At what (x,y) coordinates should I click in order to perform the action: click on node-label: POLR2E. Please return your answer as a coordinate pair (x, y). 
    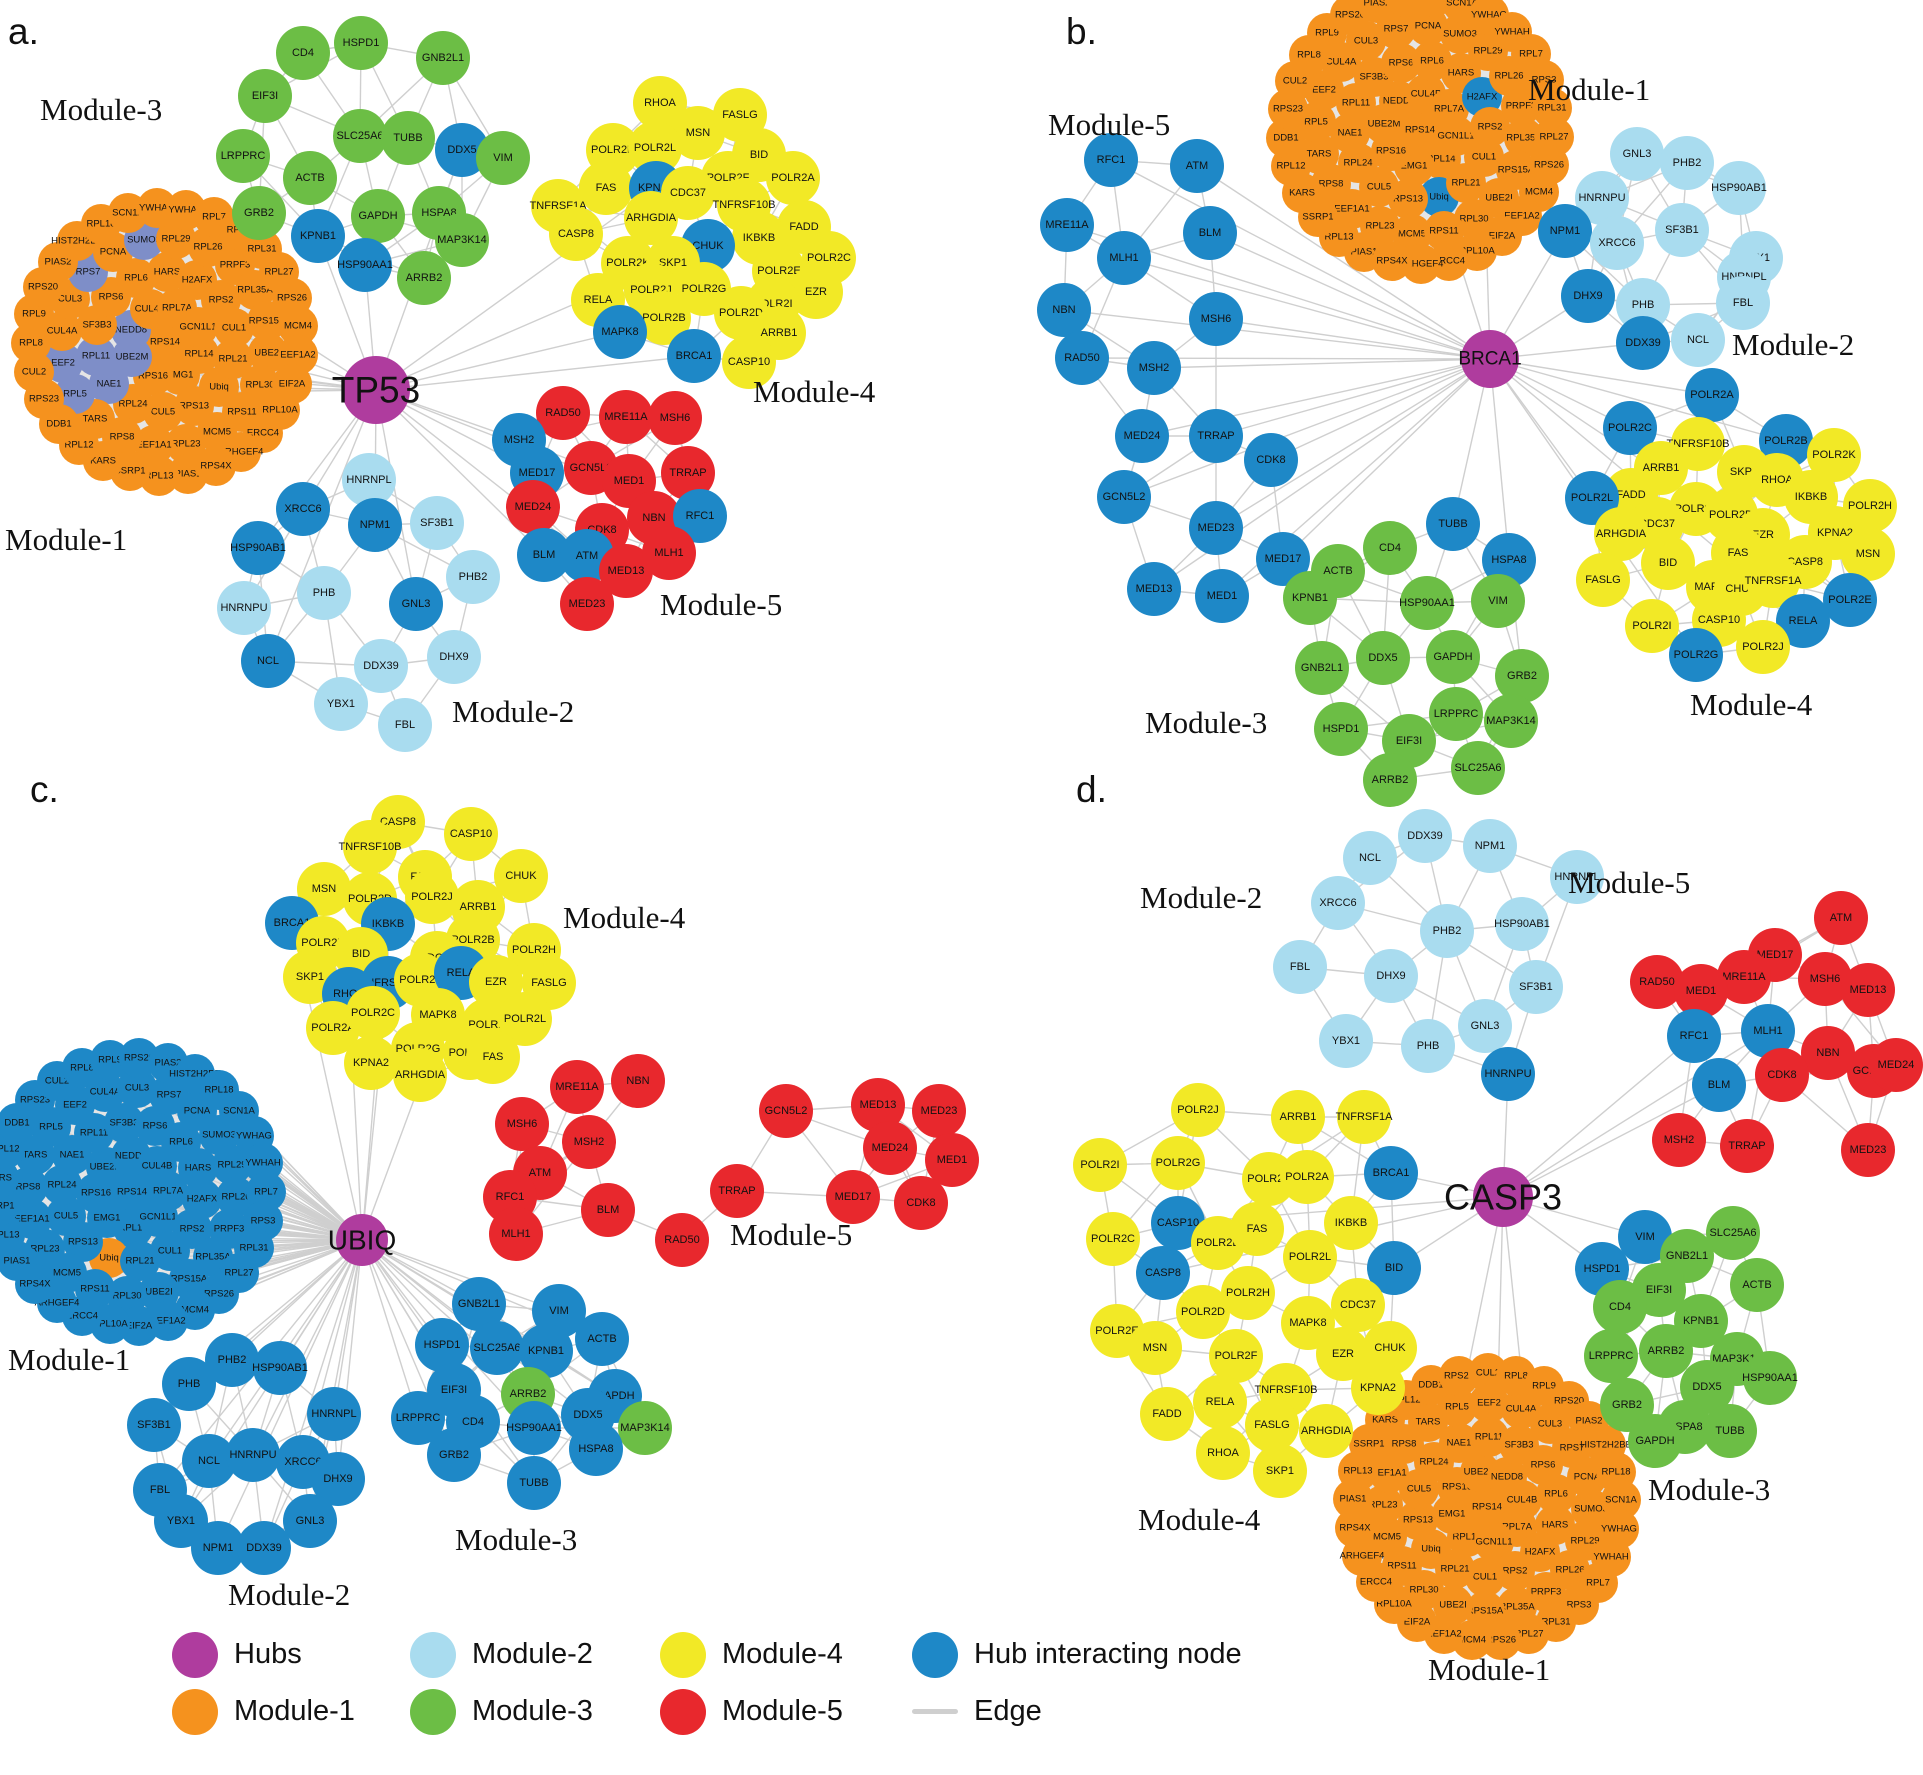
    Looking at the image, I should click on (1116, 1331).